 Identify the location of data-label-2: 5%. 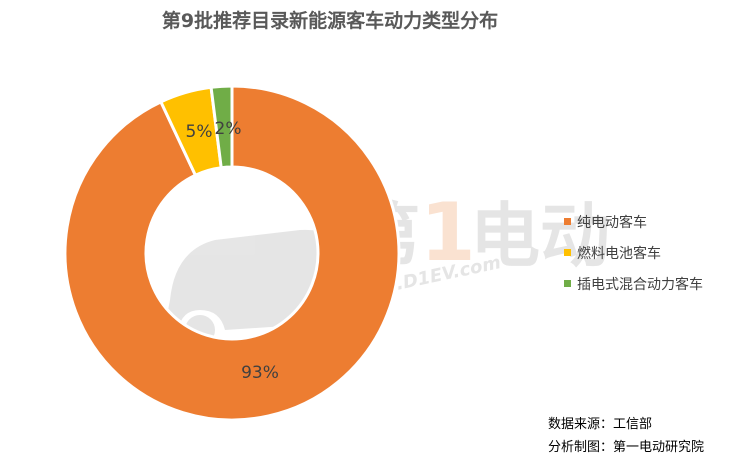
(199, 132).